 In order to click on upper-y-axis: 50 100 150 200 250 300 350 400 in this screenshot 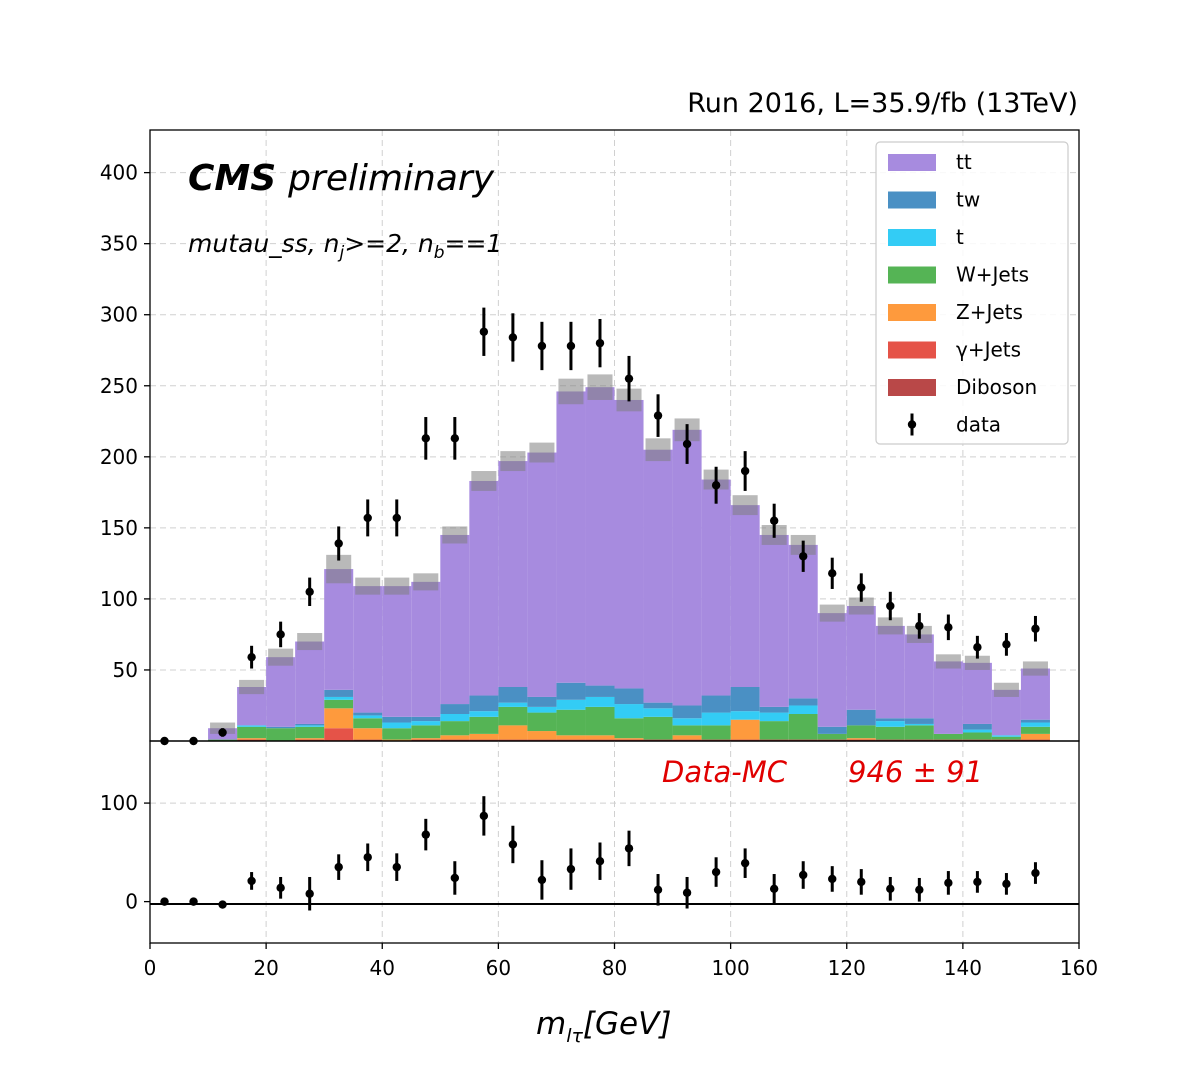, I will do `click(125, 421)`.